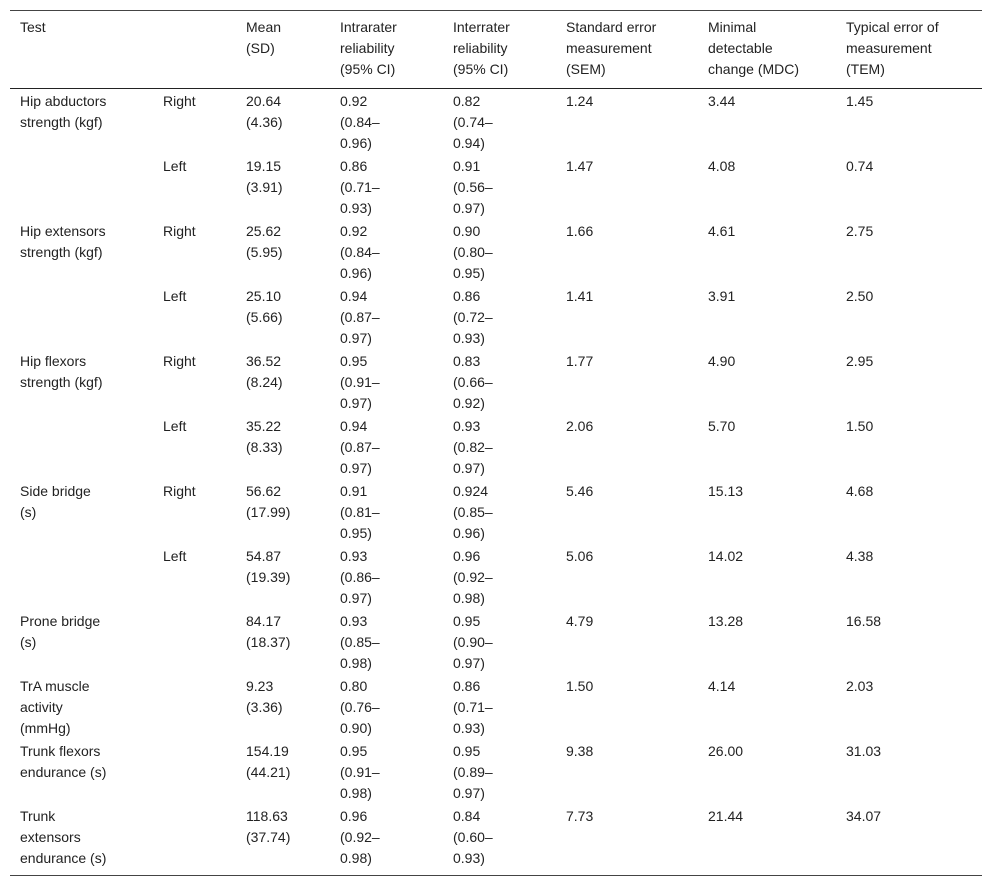 The width and height of the screenshot is (992, 884). Describe the element at coordinates (722, 686) in the screenshot. I see `value-cell: 4.14` at that location.